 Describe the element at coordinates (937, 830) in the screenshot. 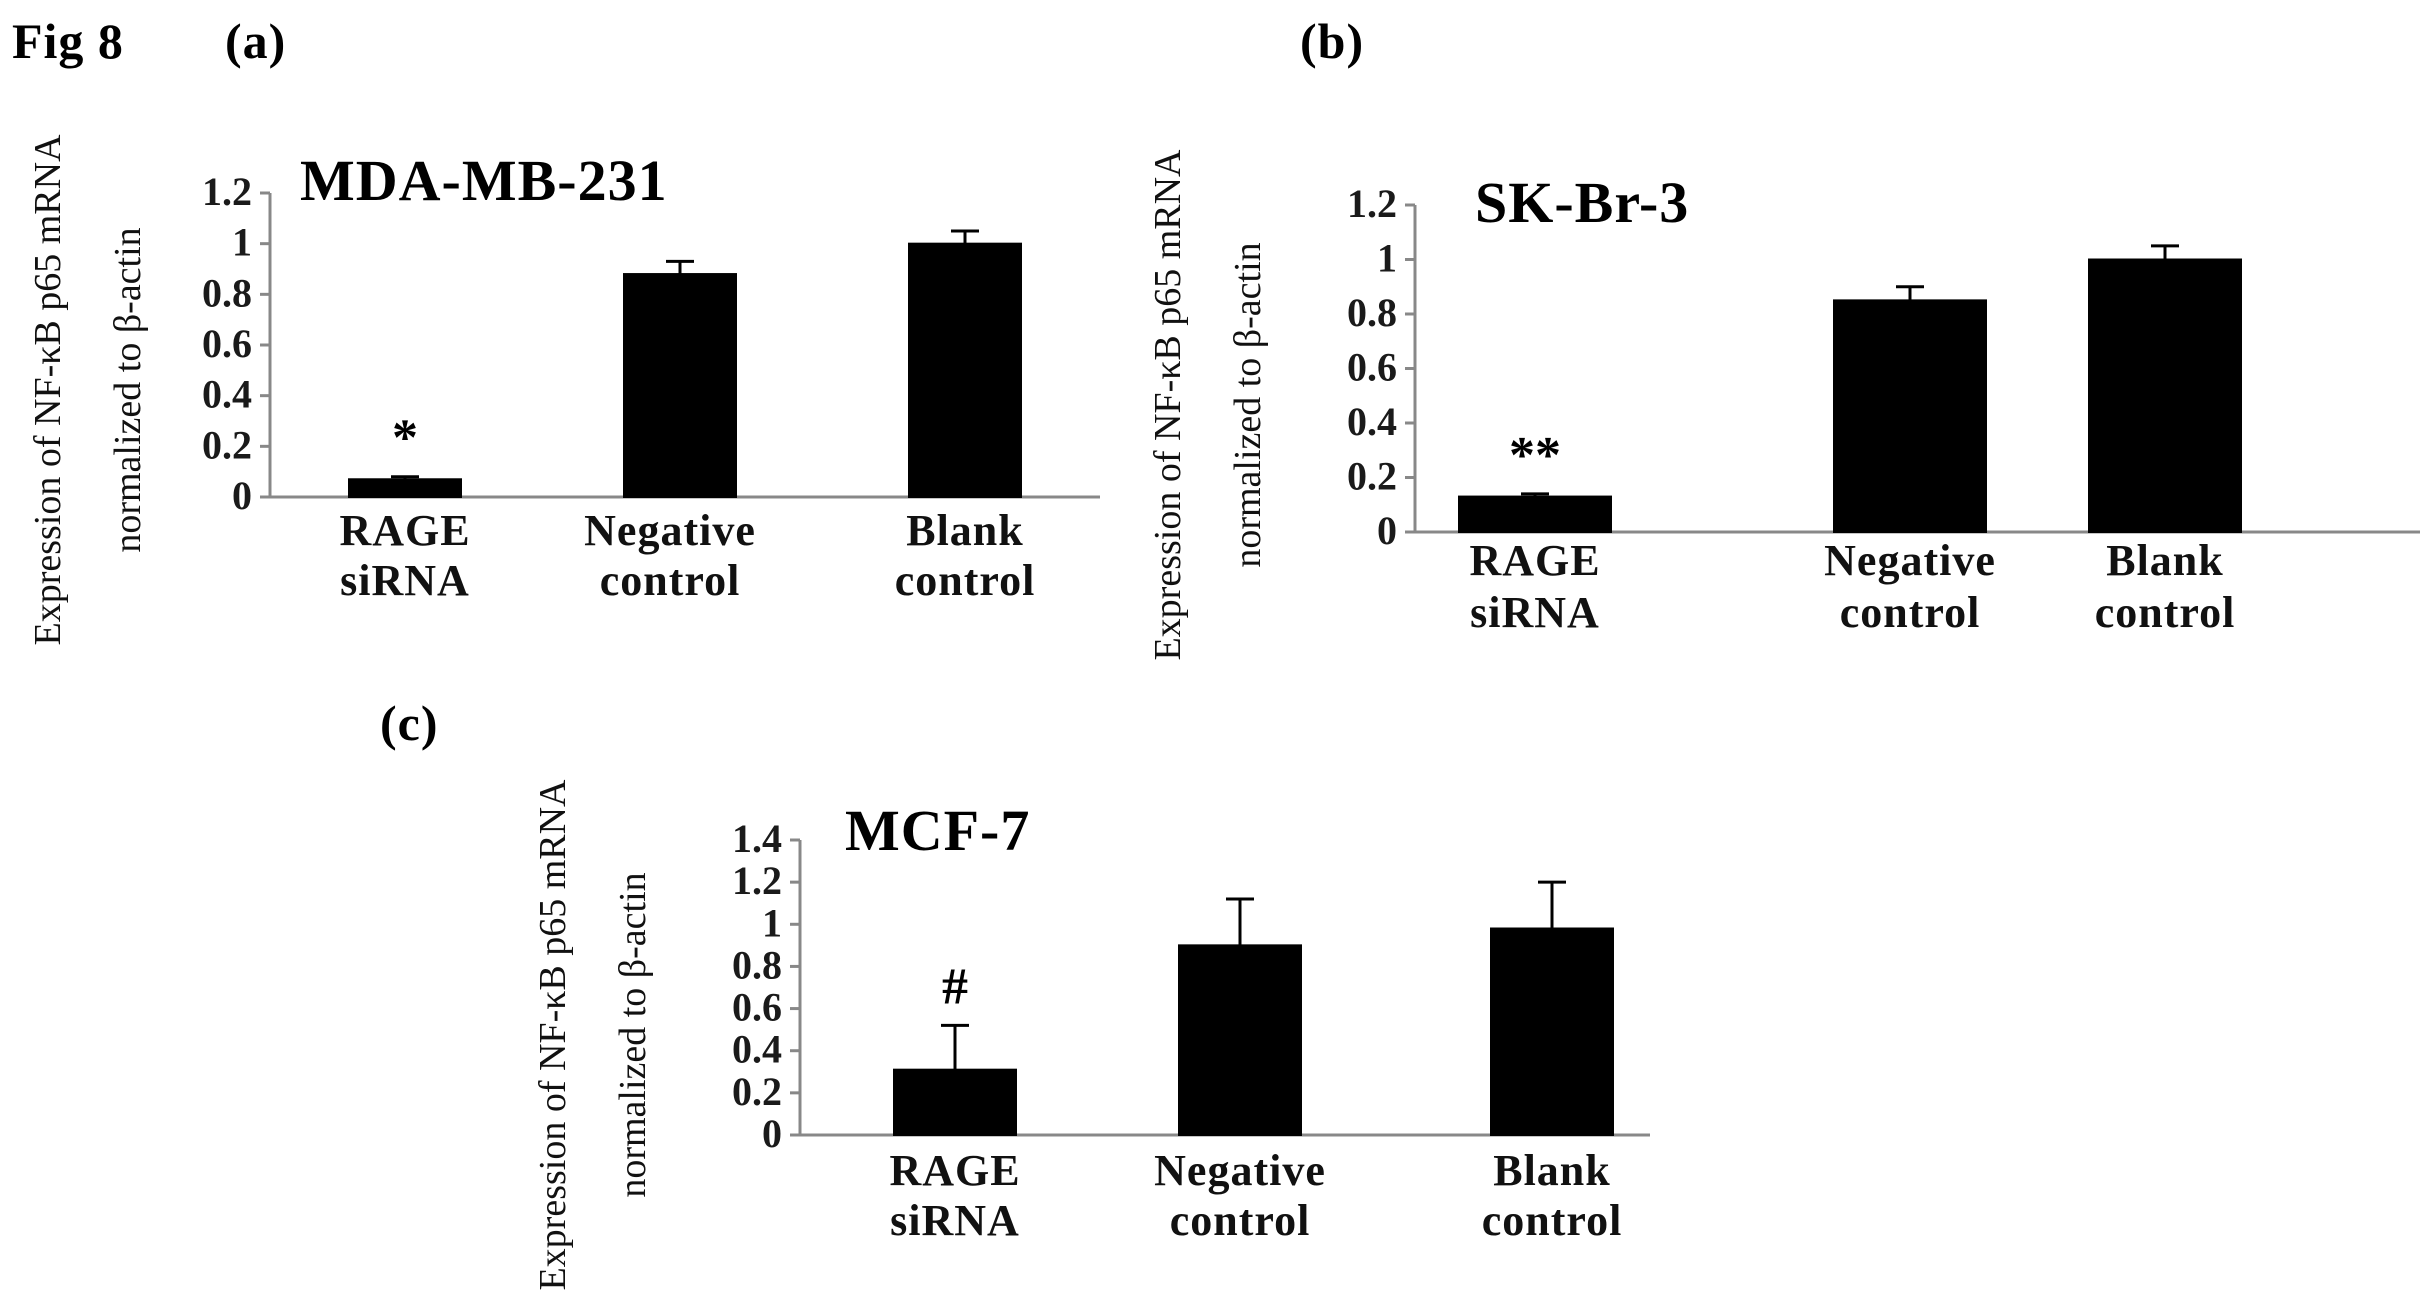

I see `chart-title: MCF-7` at that location.